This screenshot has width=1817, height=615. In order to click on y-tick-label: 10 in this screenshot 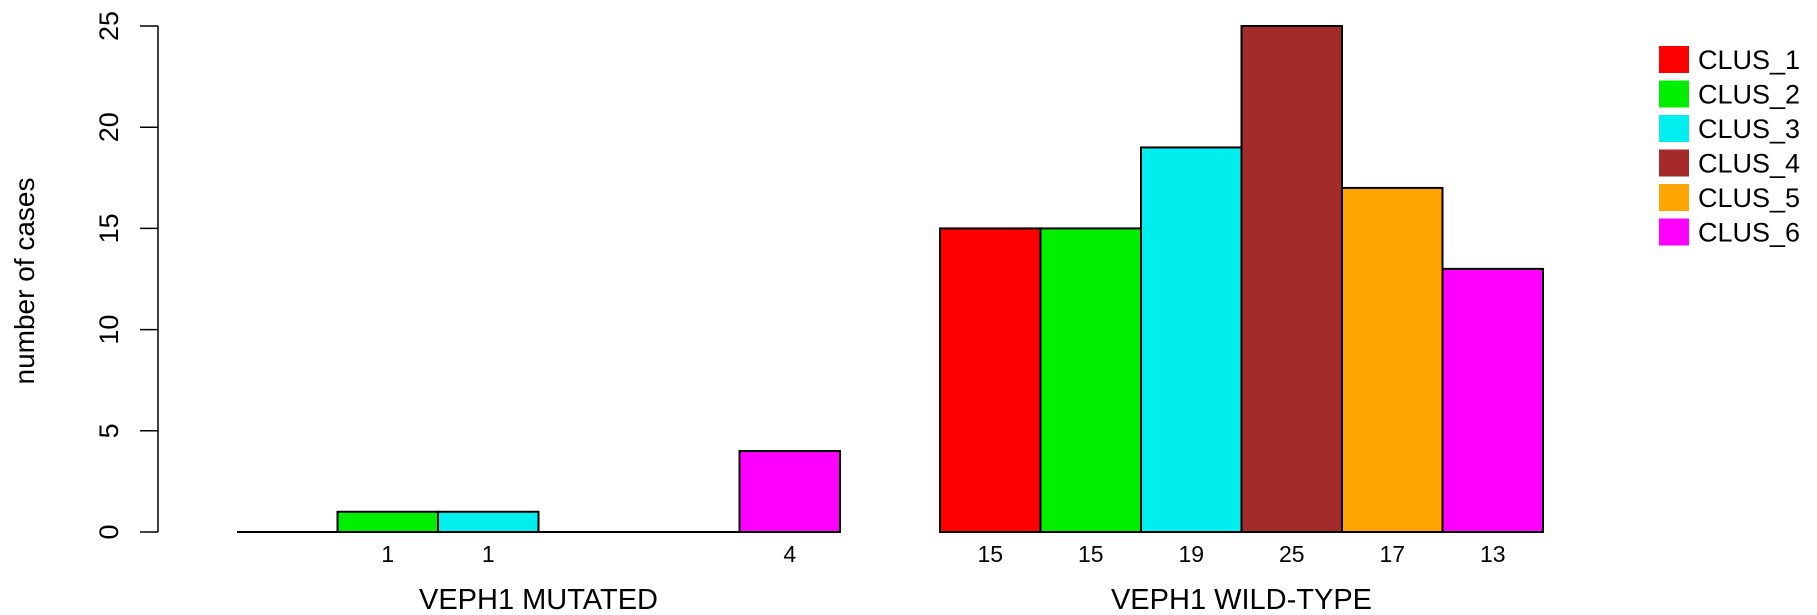, I will do `click(109, 330)`.